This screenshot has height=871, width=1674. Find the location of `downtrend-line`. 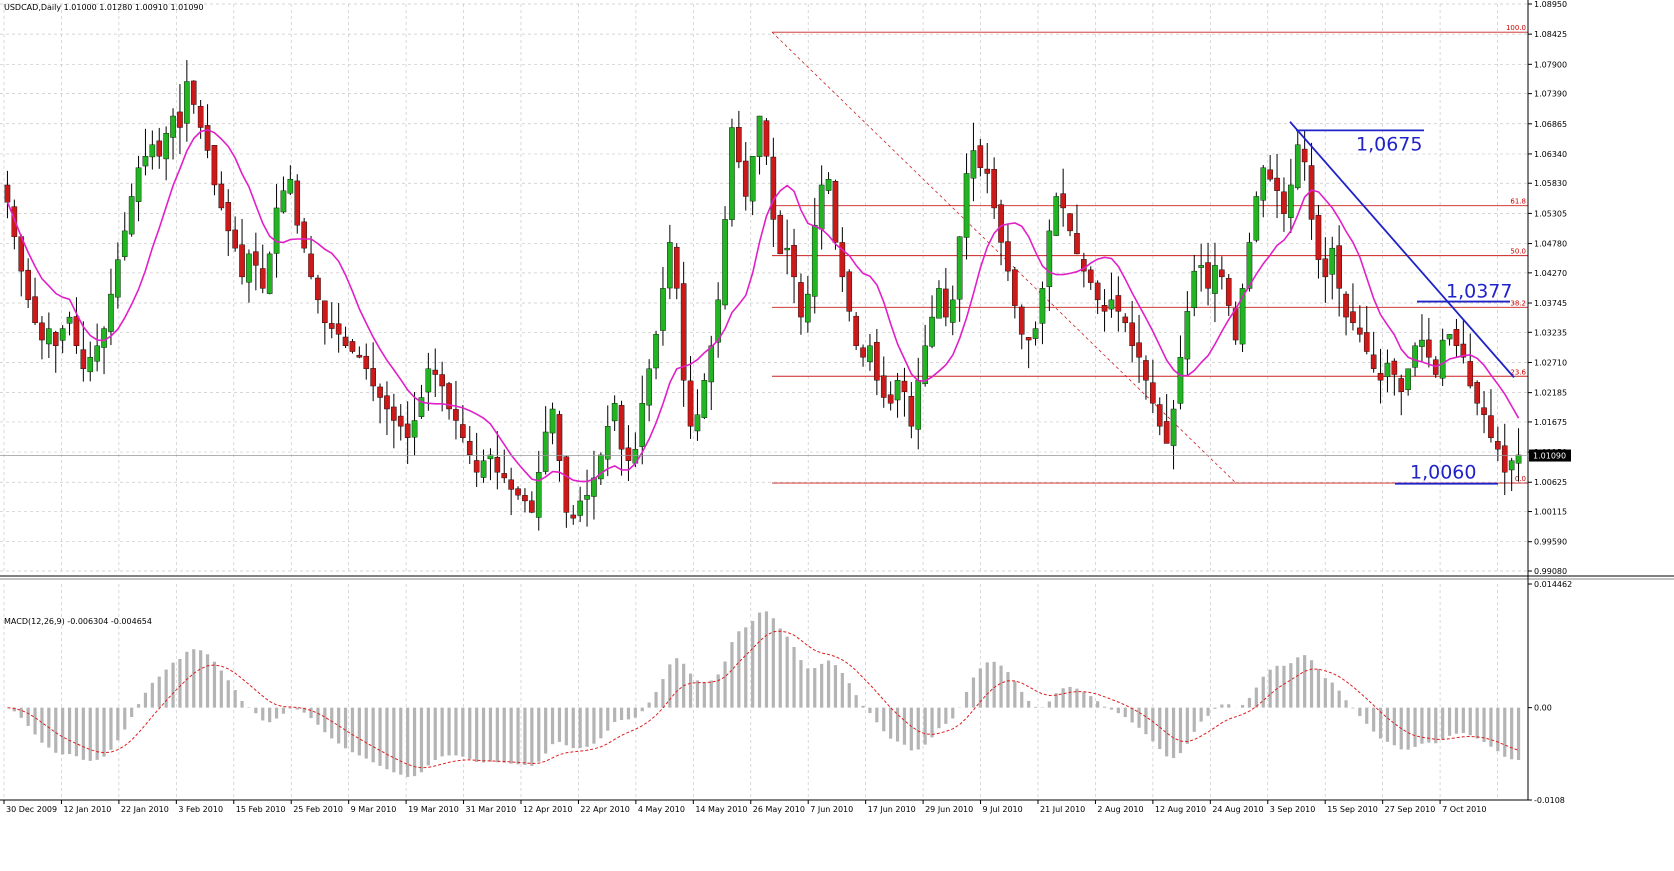

downtrend-line is located at coordinates (1402, 249).